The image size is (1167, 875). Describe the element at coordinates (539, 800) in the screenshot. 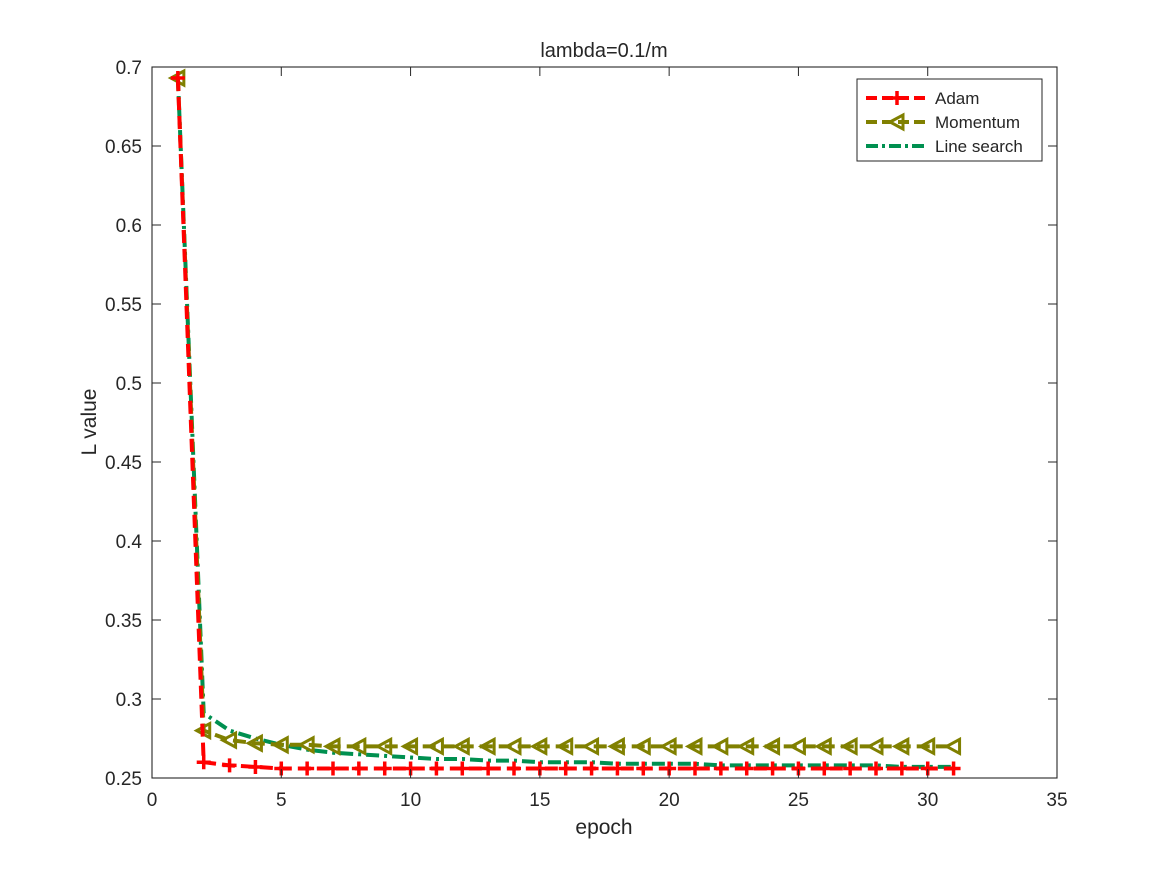

I see `x-tick-label: 15` at that location.